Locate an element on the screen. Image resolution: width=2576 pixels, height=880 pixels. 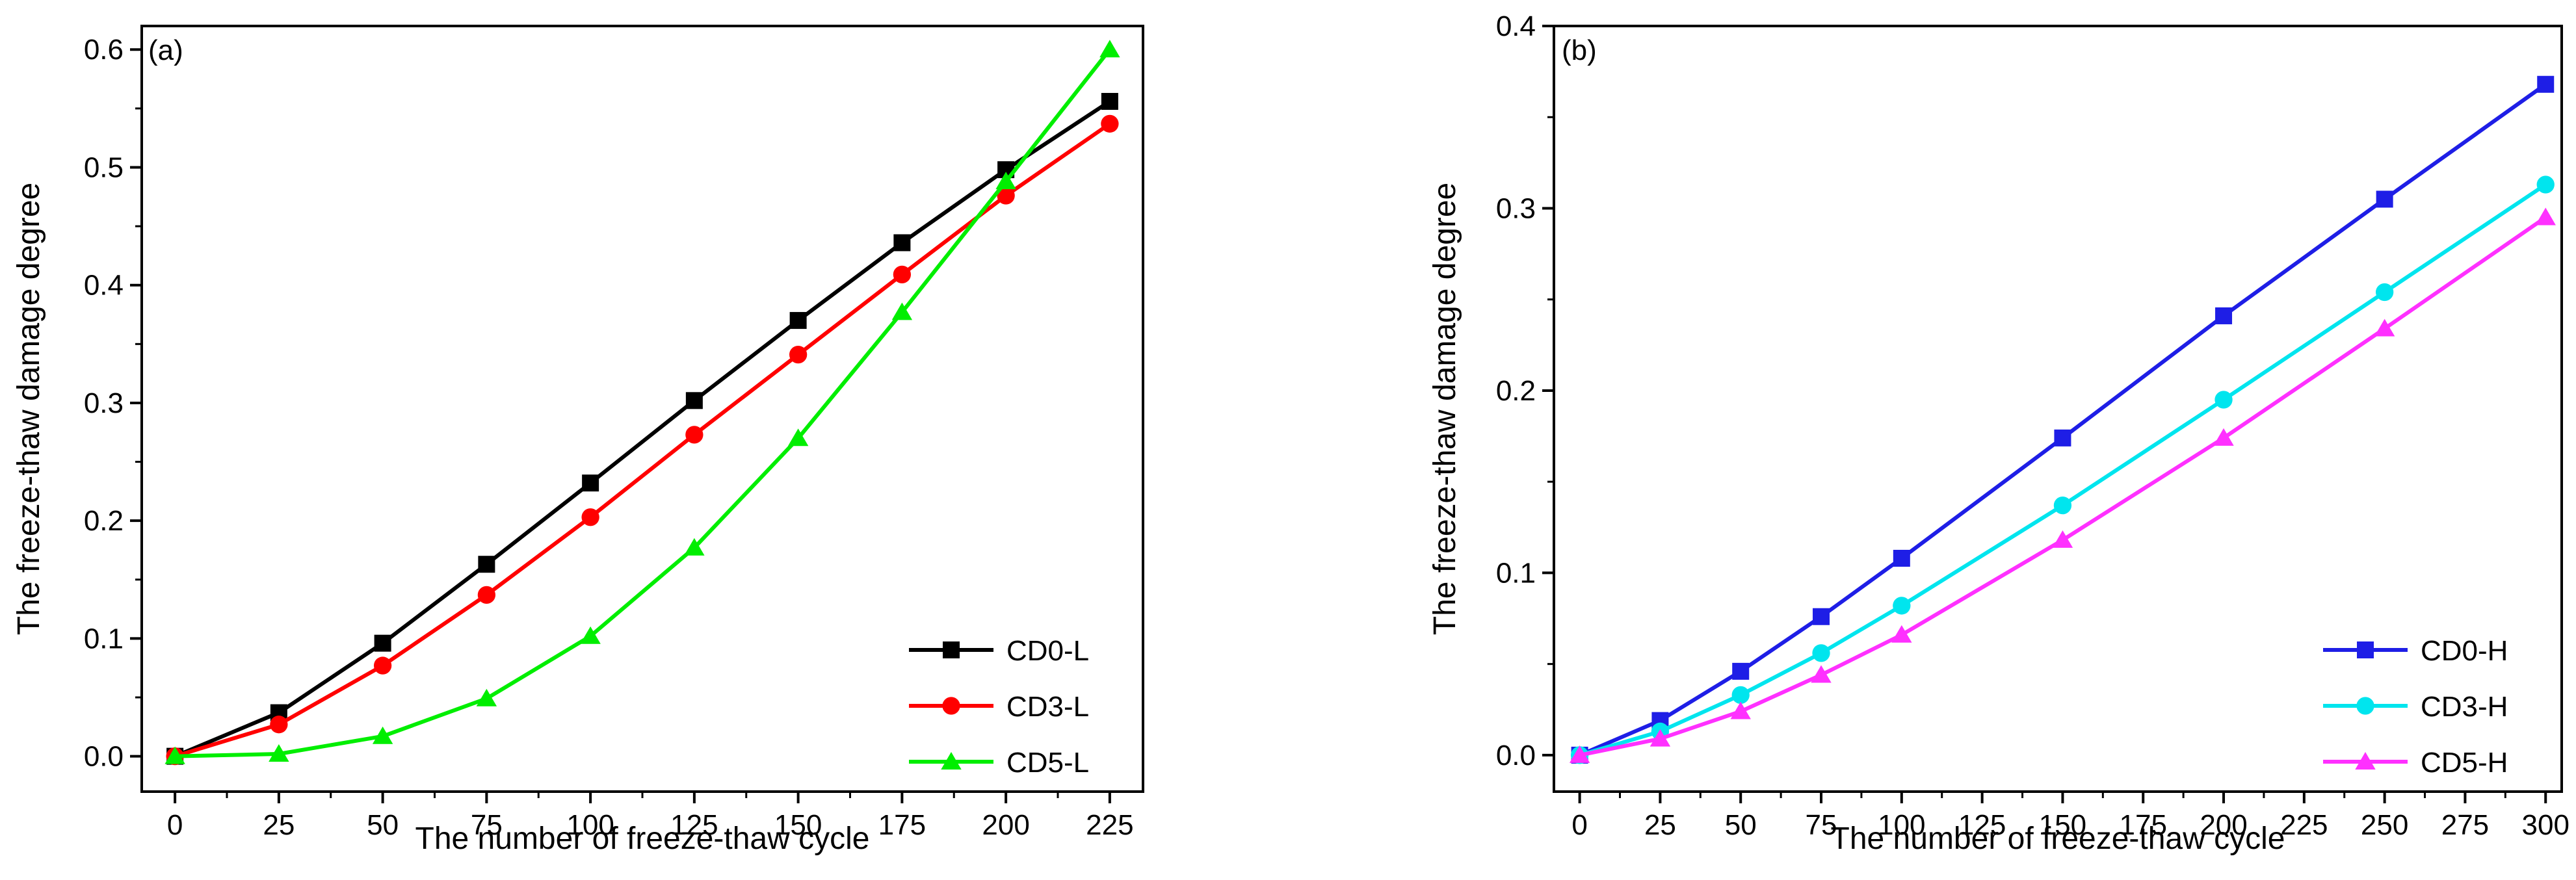
legend-item: CD3-H is located at coordinates (2415, 707).